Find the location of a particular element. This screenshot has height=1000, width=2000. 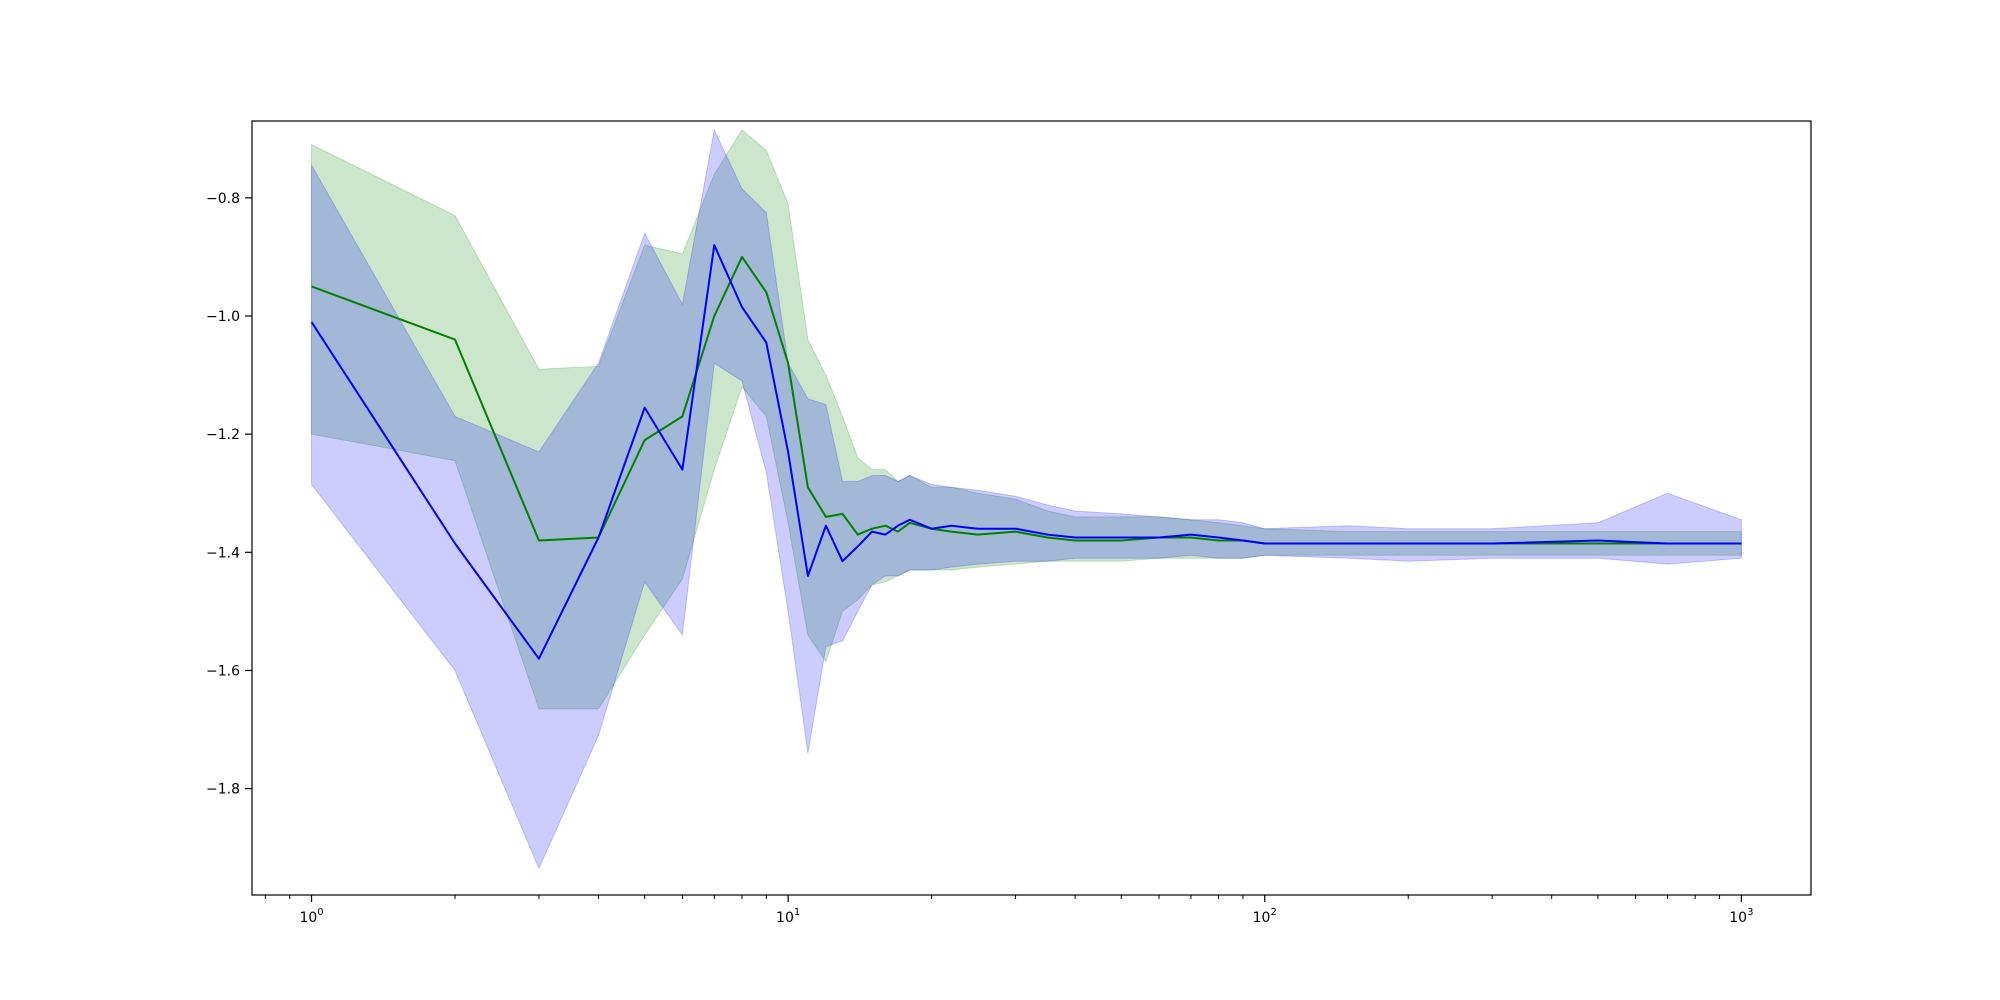

y-tick-label: −1.8 is located at coordinates (223, 790).